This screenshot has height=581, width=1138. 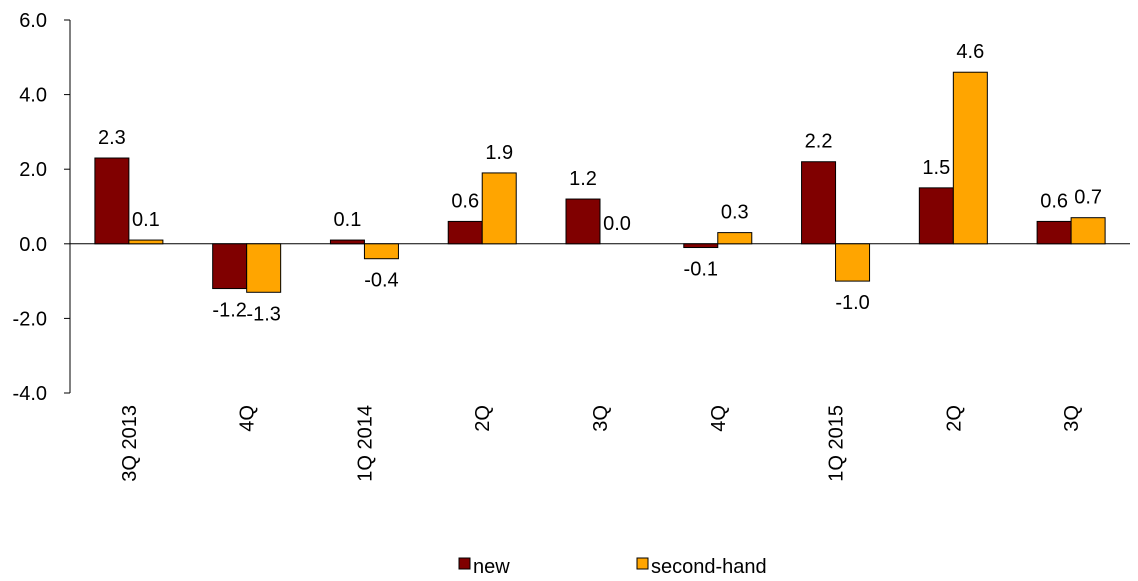 I want to click on data-label-new: -1.2, so click(x=229, y=311).